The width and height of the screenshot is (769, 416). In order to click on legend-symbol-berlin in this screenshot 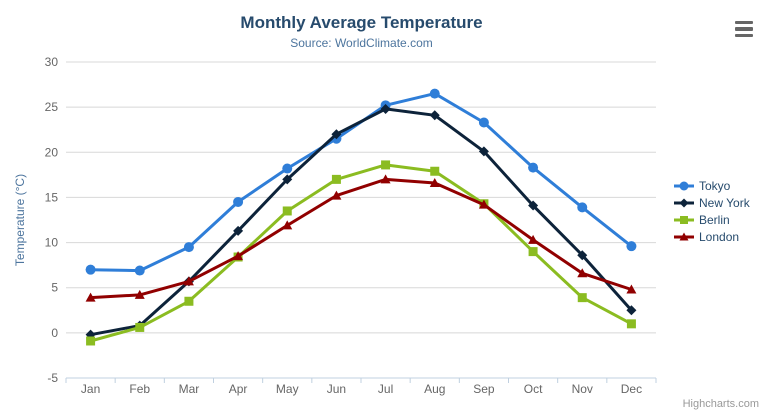, I will do `click(684, 219)`.